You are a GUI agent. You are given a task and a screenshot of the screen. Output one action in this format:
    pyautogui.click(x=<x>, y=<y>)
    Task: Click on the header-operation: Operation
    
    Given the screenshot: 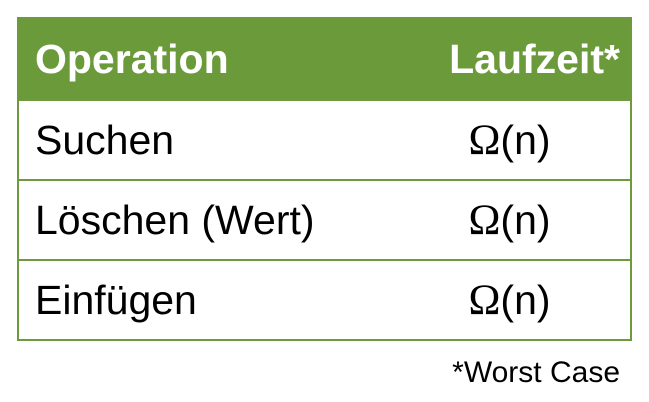 What is the action you would take?
    pyautogui.click(x=132, y=58)
    